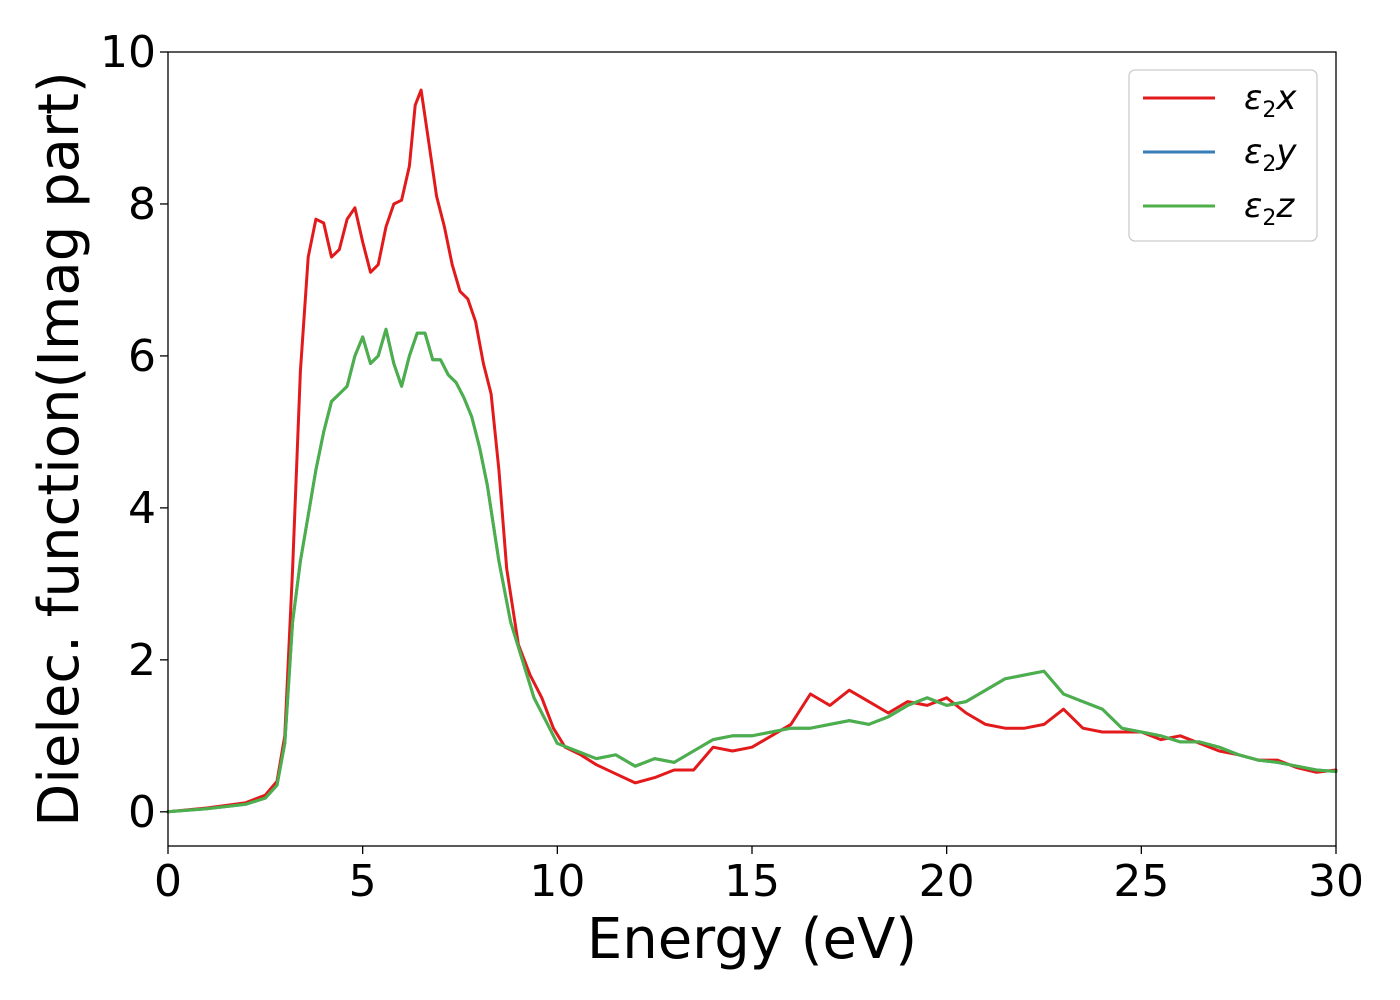 This screenshot has height=1000, width=1400. What do you see at coordinates (128, 52) in the screenshot?
I see `y-tick-label: 10` at bounding box center [128, 52].